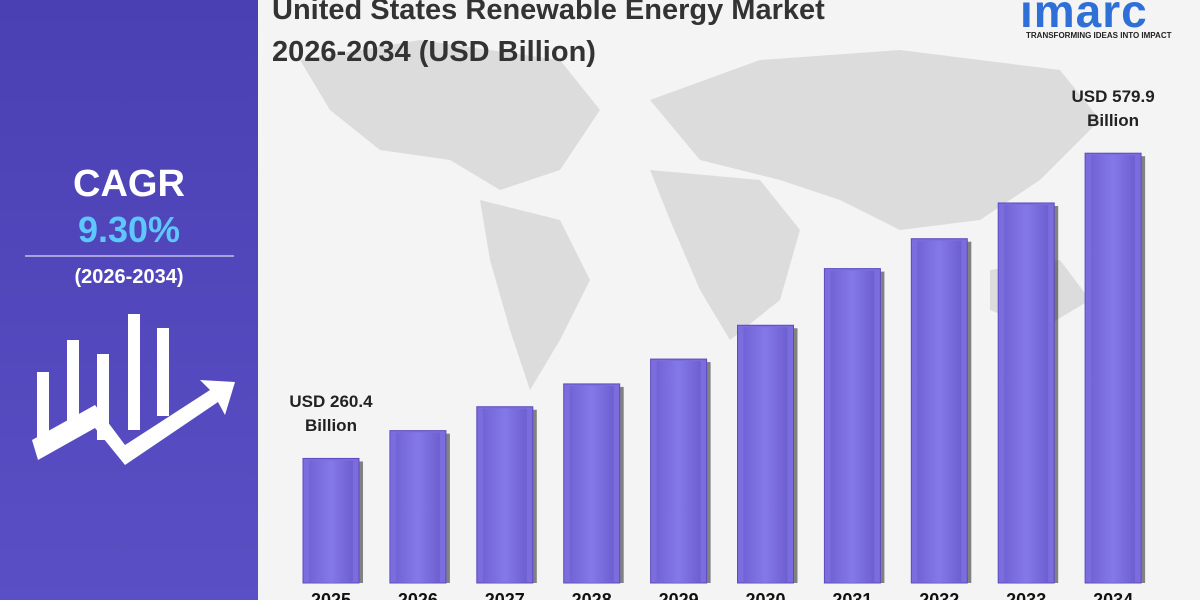 The height and width of the screenshot is (600, 1200). Describe the element at coordinates (129, 229) in the screenshot. I see `cagr-value: 9.30%` at that location.